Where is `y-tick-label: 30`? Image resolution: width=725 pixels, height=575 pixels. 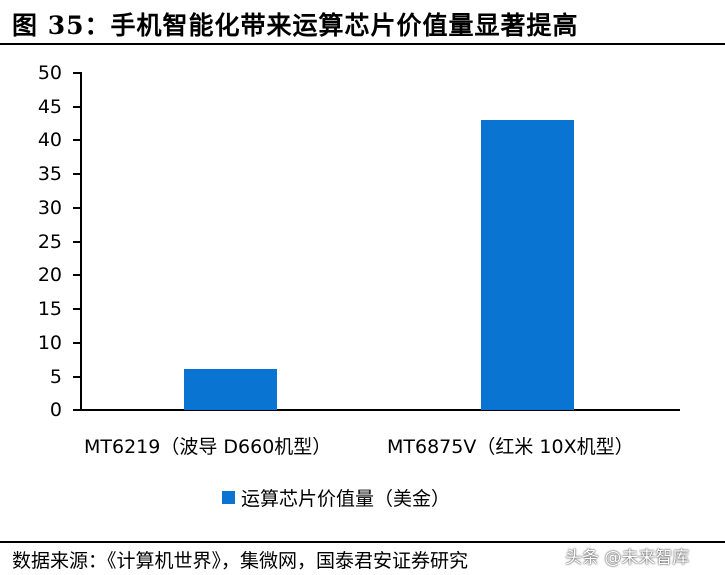
y-tick-label: 30 is located at coordinates (49, 208).